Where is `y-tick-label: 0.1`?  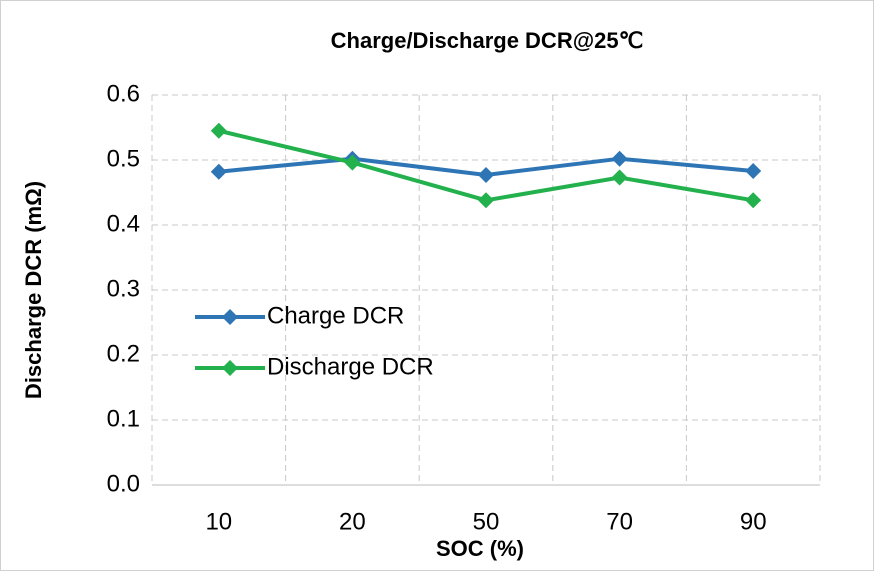
y-tick-label: 0.1 is located at coordinates (123, 418).